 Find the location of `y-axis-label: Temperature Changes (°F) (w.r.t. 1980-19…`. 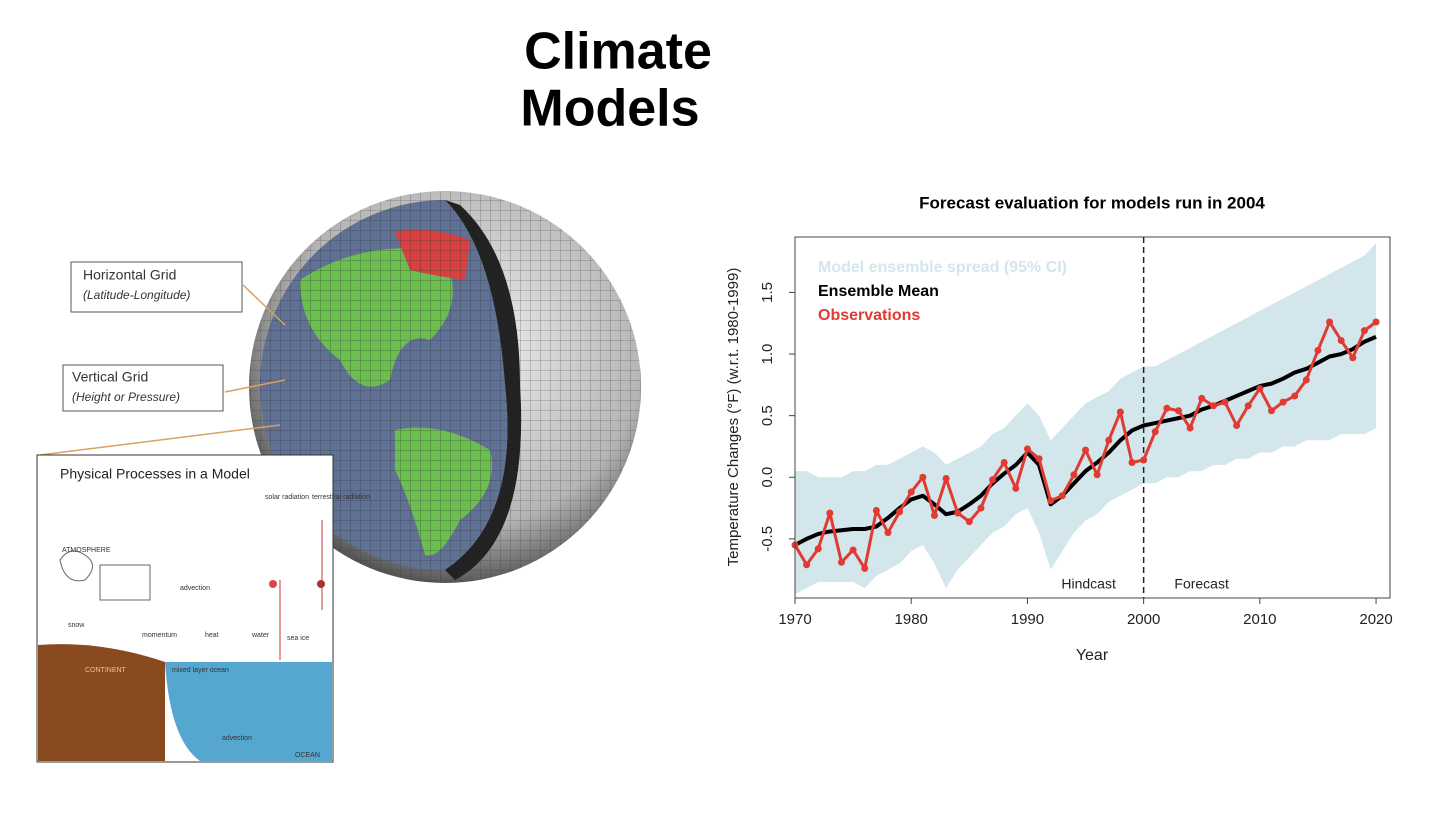

y-axis-label: Temperature Changes (°F) (w.r.t. 1980-19… is located at coordinates (733, 417).